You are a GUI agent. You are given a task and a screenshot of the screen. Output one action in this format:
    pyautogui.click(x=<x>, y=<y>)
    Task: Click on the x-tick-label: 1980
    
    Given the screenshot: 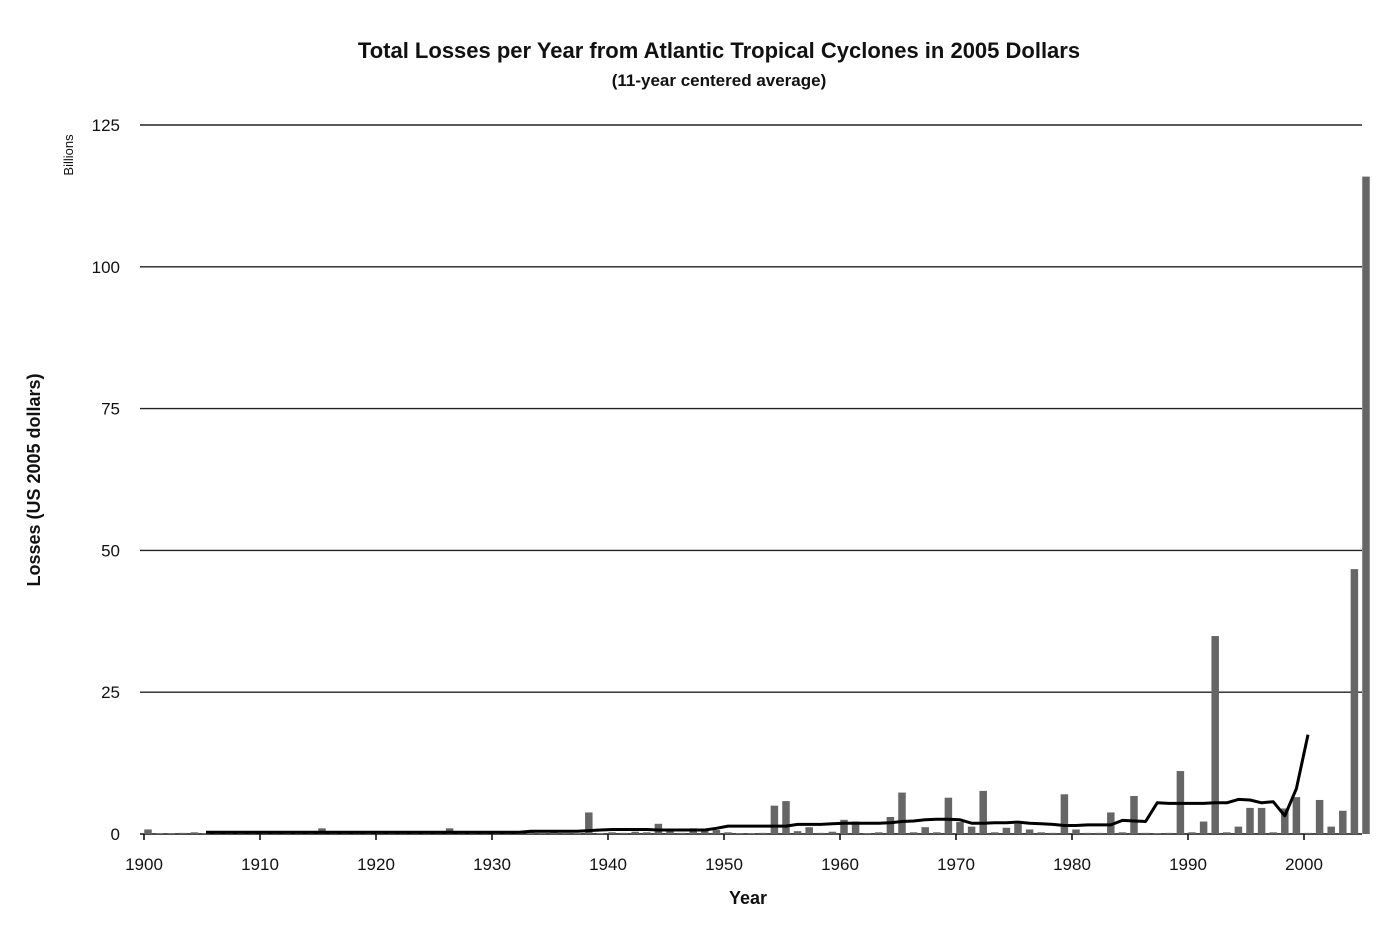 What is the action you would take?
    pyautogui.click(x=1072, y=864)
    